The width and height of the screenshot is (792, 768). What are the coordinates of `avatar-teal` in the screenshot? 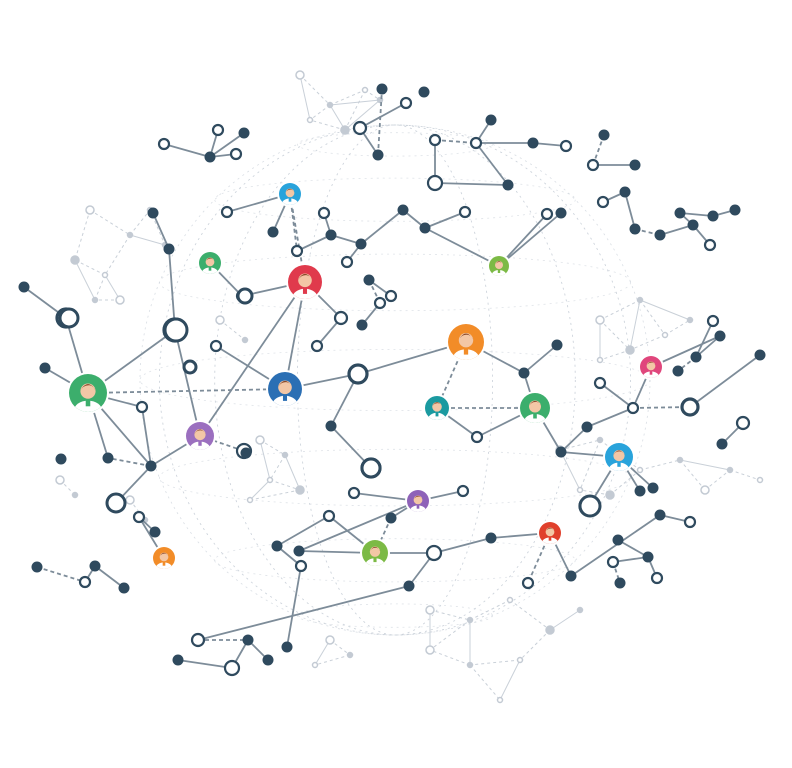 It's located at (437, 408).